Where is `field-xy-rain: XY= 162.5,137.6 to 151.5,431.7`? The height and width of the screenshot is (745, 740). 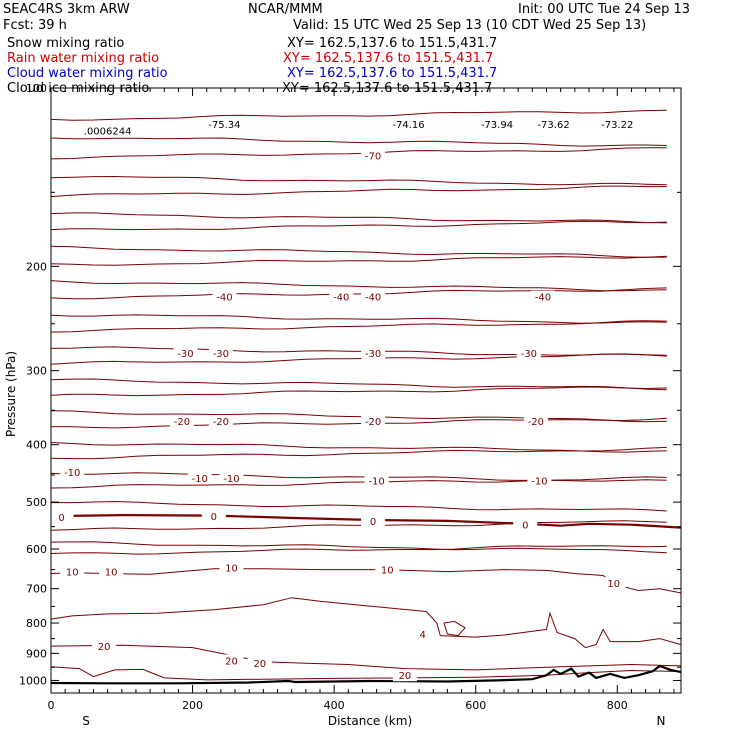
field-xy-rain: XY= 162.5,137.6 to 151.5,431.7 is located at coordinates (388, 58).